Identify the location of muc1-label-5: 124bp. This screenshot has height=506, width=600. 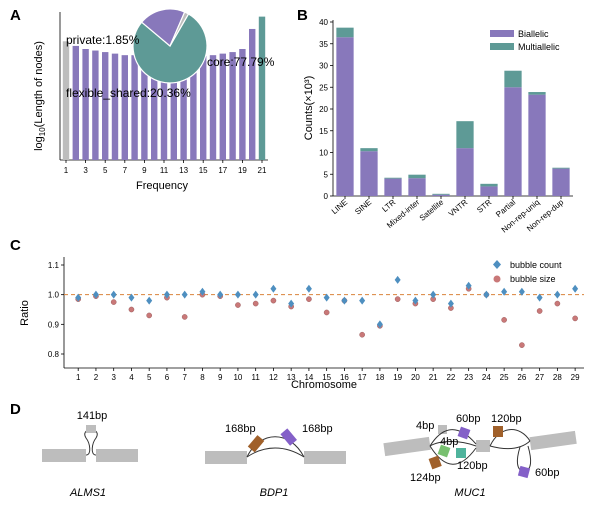
(425, 478).